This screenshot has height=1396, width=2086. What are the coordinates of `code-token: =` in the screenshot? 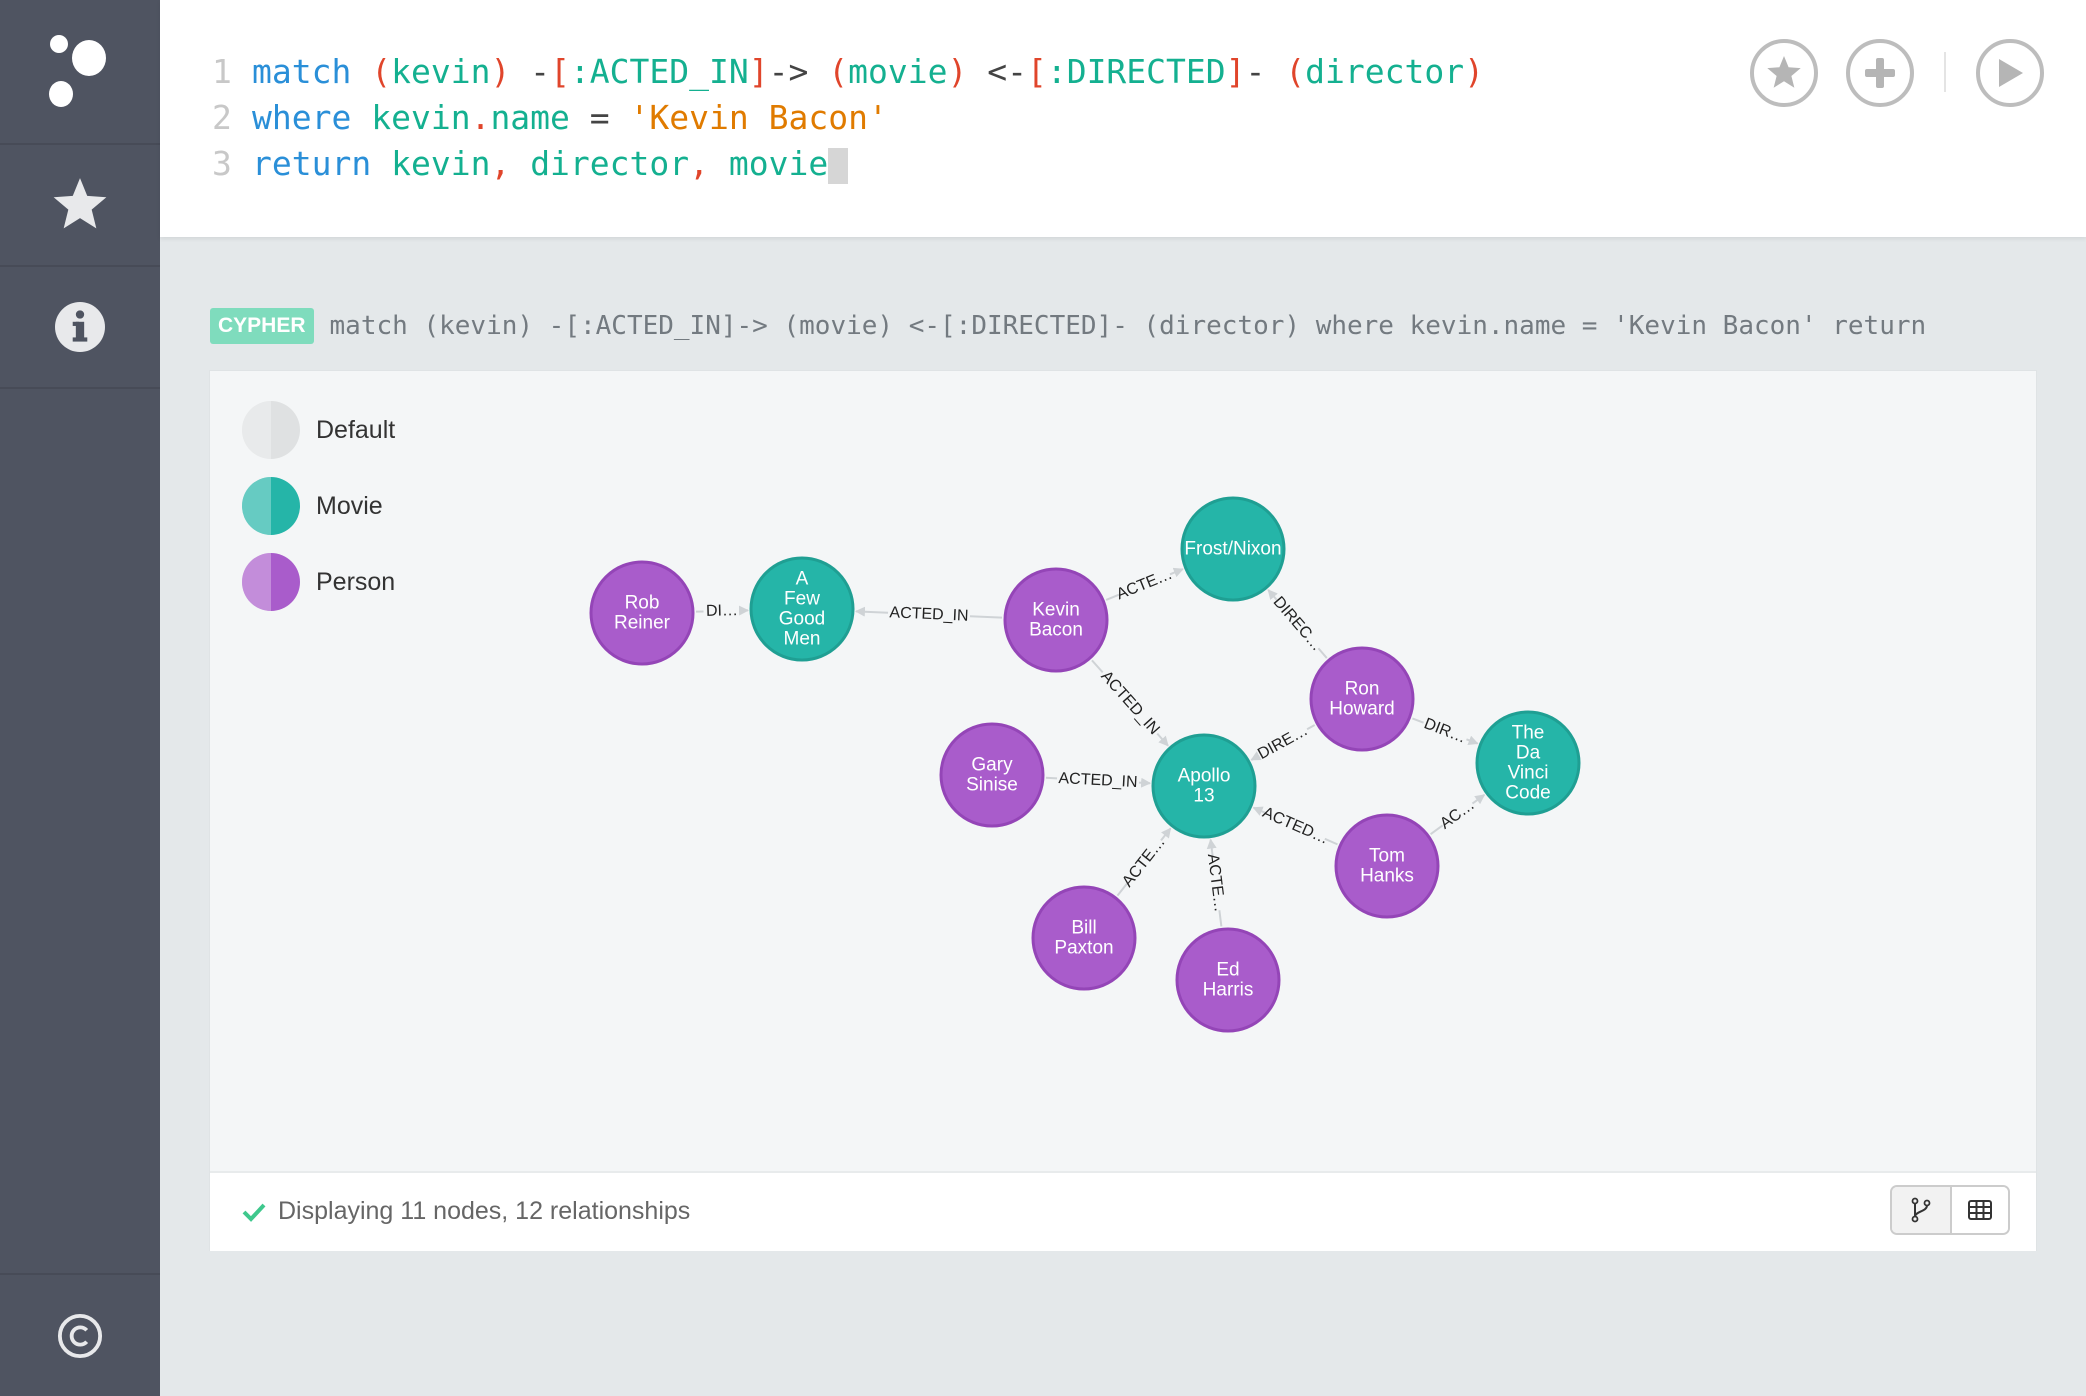 It's located at (599, 117).